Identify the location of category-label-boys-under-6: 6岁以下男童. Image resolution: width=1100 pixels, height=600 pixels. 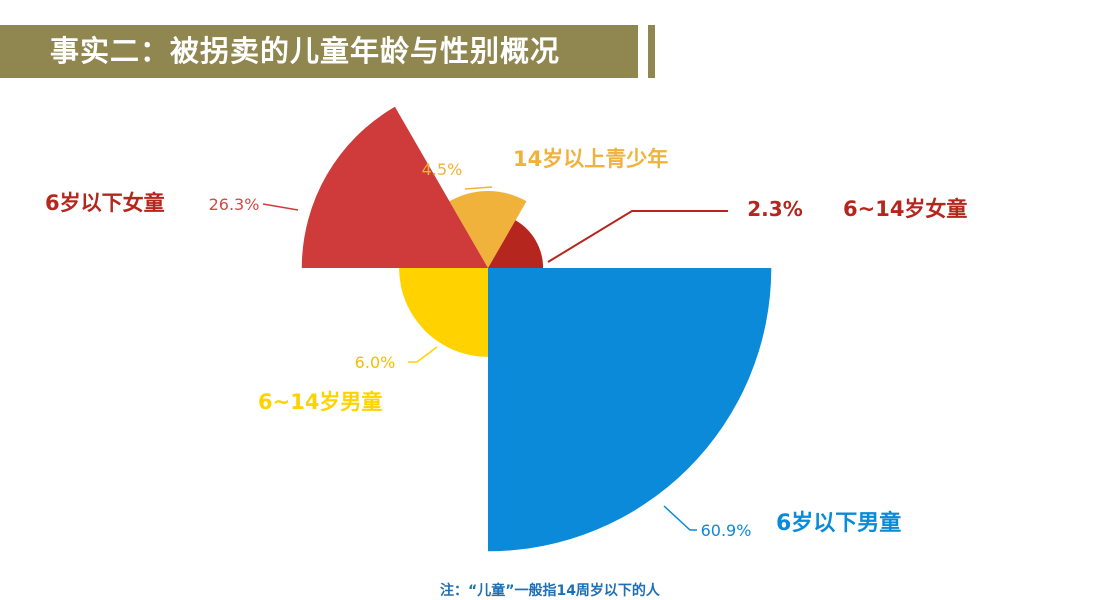
(838, 523).